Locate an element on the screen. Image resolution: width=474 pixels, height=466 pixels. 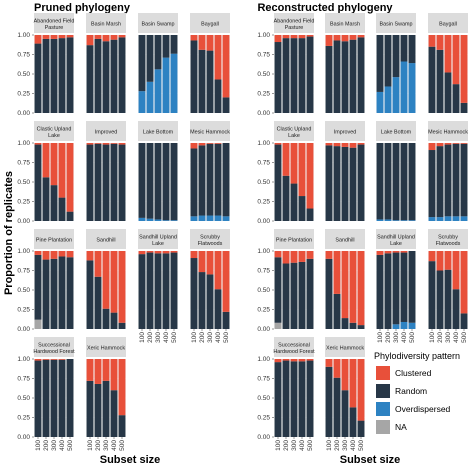
chart-title: Pruned phylogeny is located at coordinates (82, 8).